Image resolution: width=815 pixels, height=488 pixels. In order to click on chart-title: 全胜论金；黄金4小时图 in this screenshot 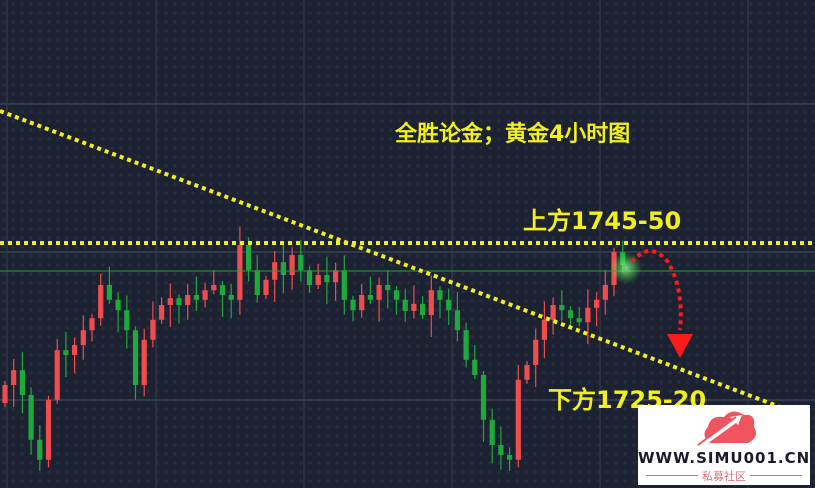, I will do `click(513, 134)`.